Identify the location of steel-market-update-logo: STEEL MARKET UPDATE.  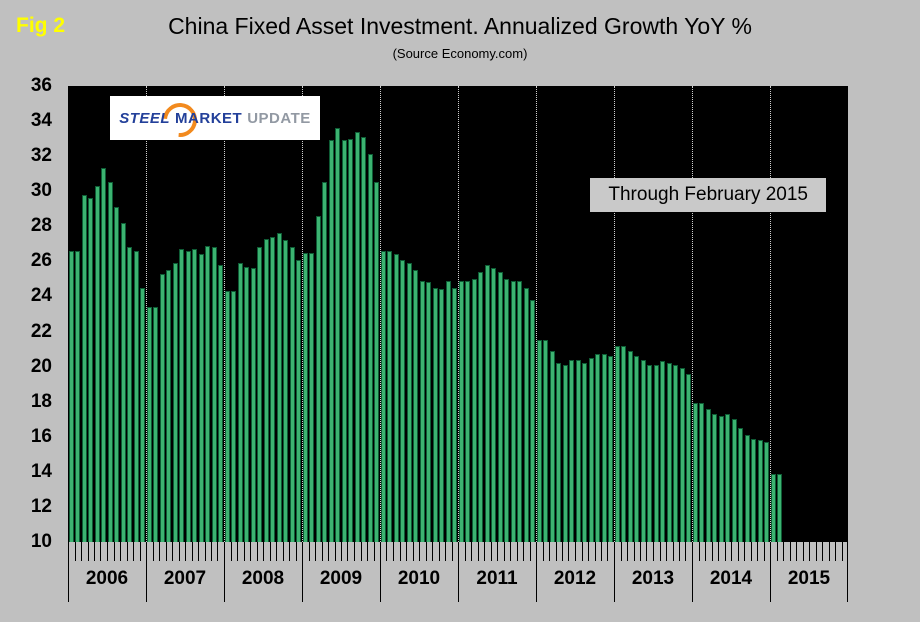
(215, 119).